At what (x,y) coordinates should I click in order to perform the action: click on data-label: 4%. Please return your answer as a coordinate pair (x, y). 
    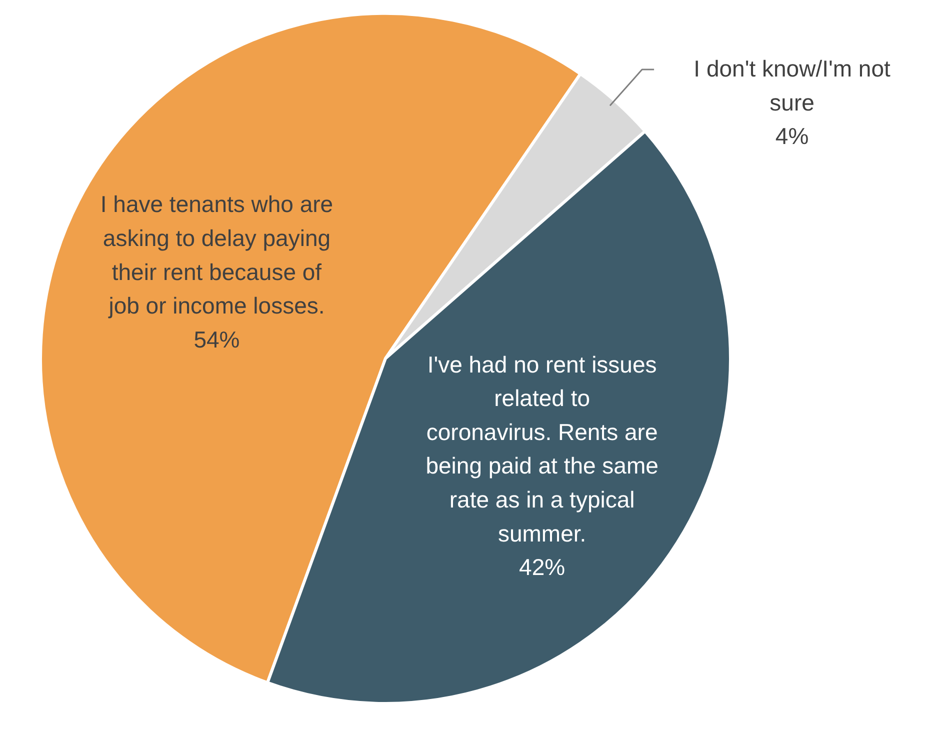
    Looking at the image, I should click on (792, 136).